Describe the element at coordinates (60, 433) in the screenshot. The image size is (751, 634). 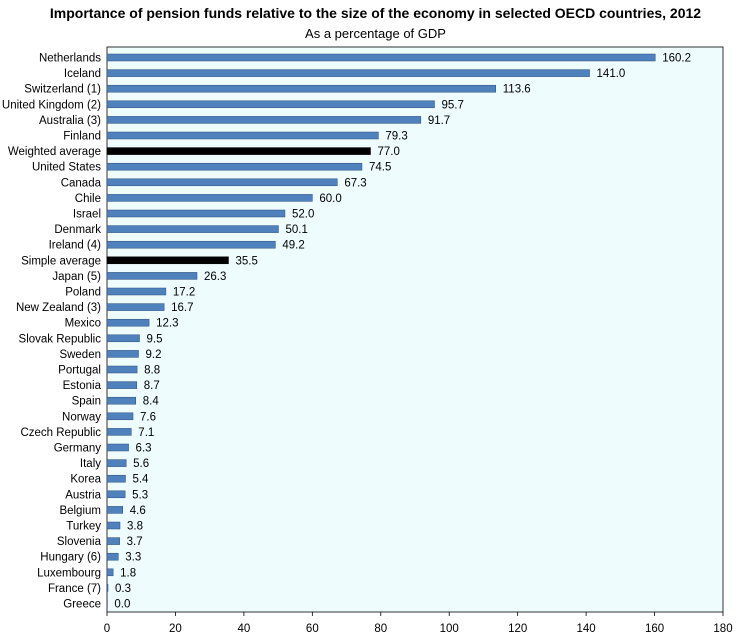
I see `category-label: Czech Republic` at that location.